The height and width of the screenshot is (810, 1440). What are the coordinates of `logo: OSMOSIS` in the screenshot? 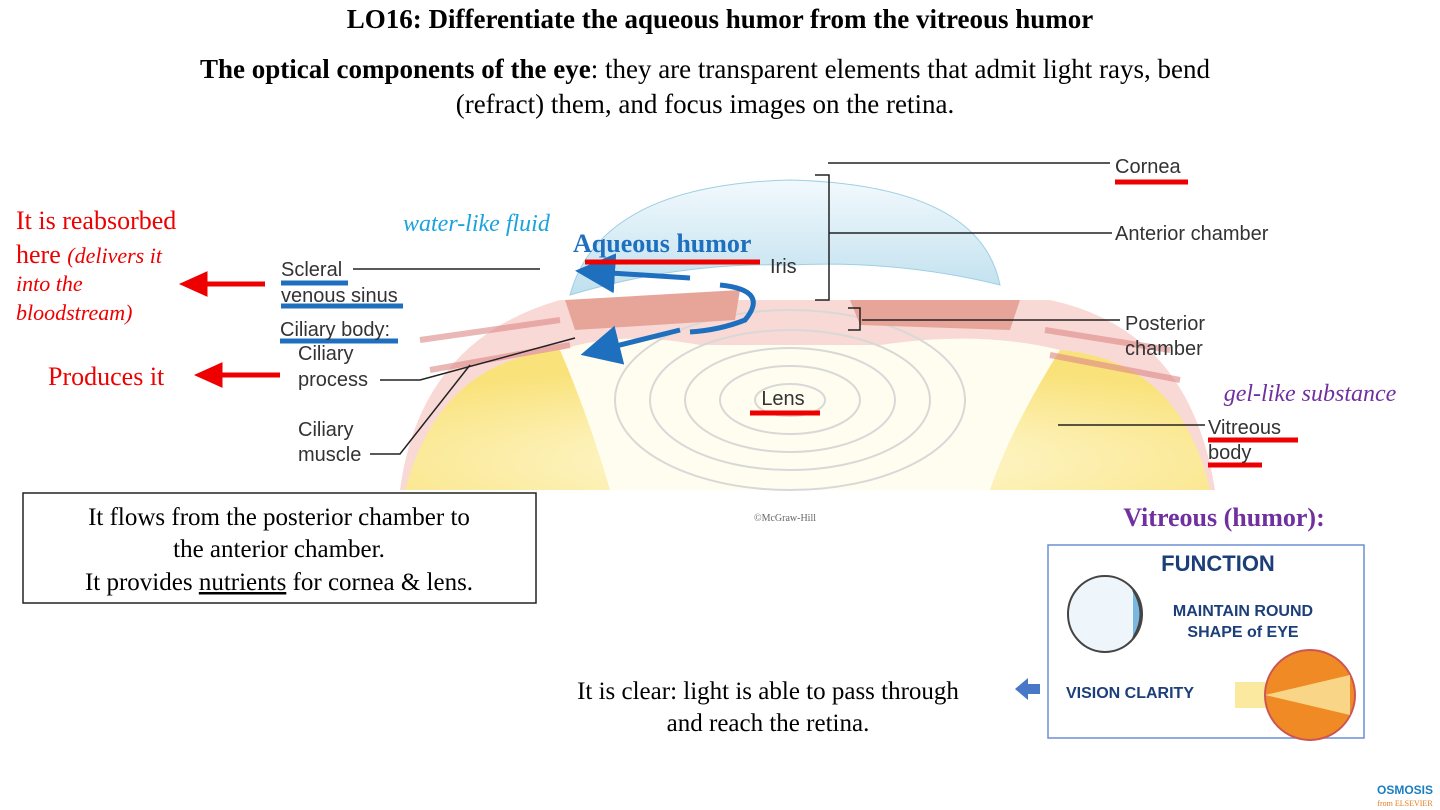 It's located at (1405, 790).